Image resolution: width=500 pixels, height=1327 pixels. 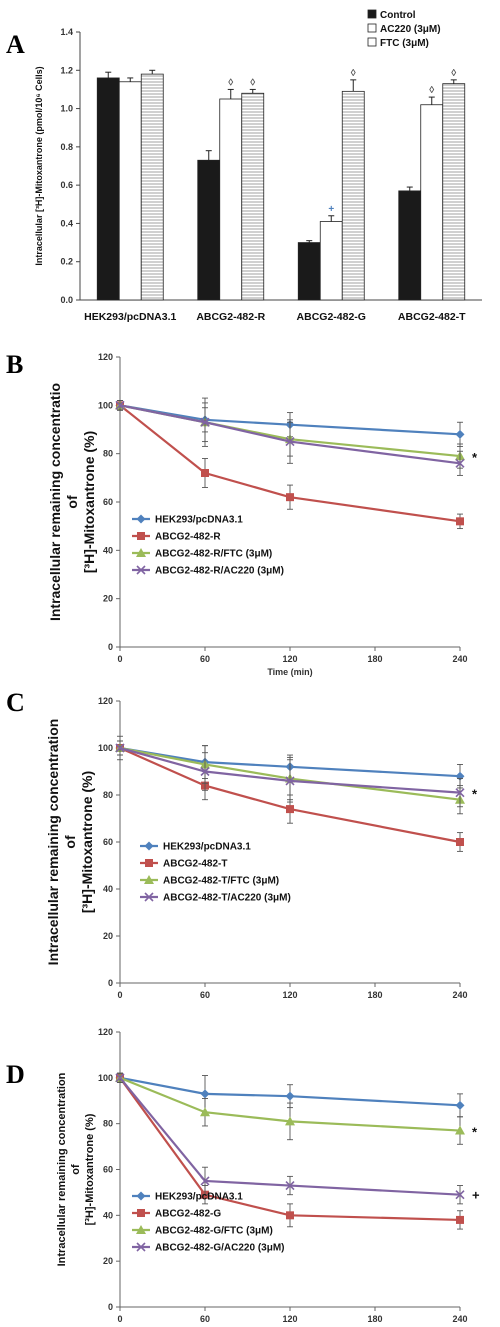 I want to click on x-tick-label: 240, so click(x=459, y=995).